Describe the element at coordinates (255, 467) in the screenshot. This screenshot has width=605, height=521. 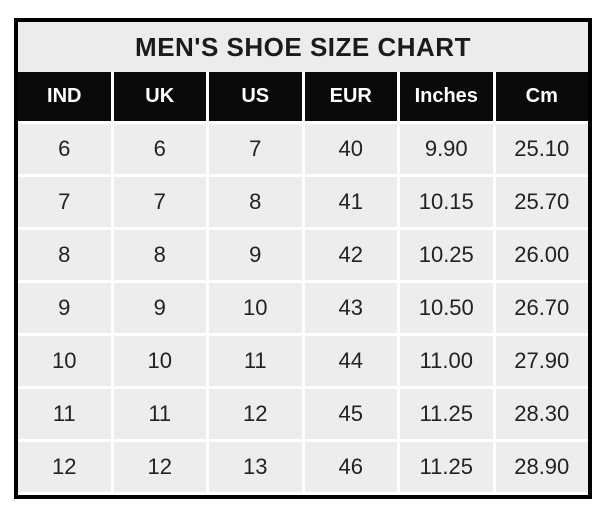
I see `table-cell-r7-us: 13` at that location.